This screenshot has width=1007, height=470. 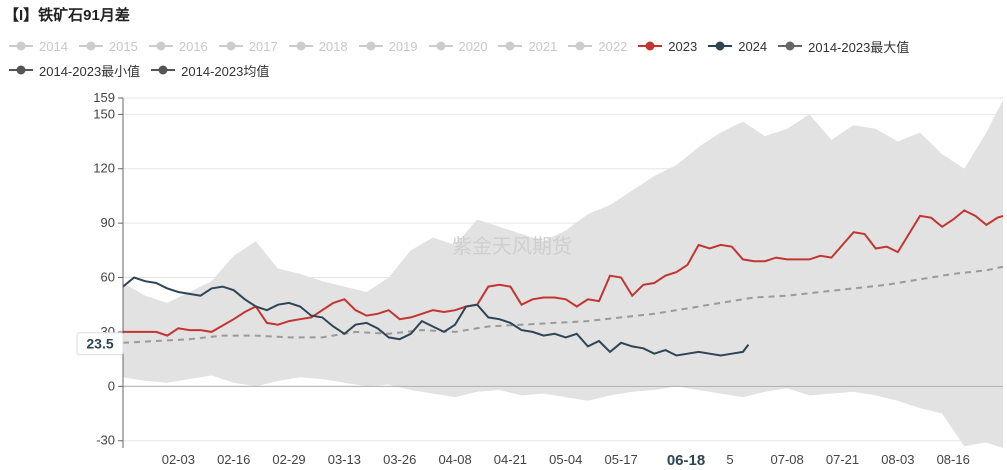 I want to click on legend-item-6: 2020, so click(x=458, y=46).